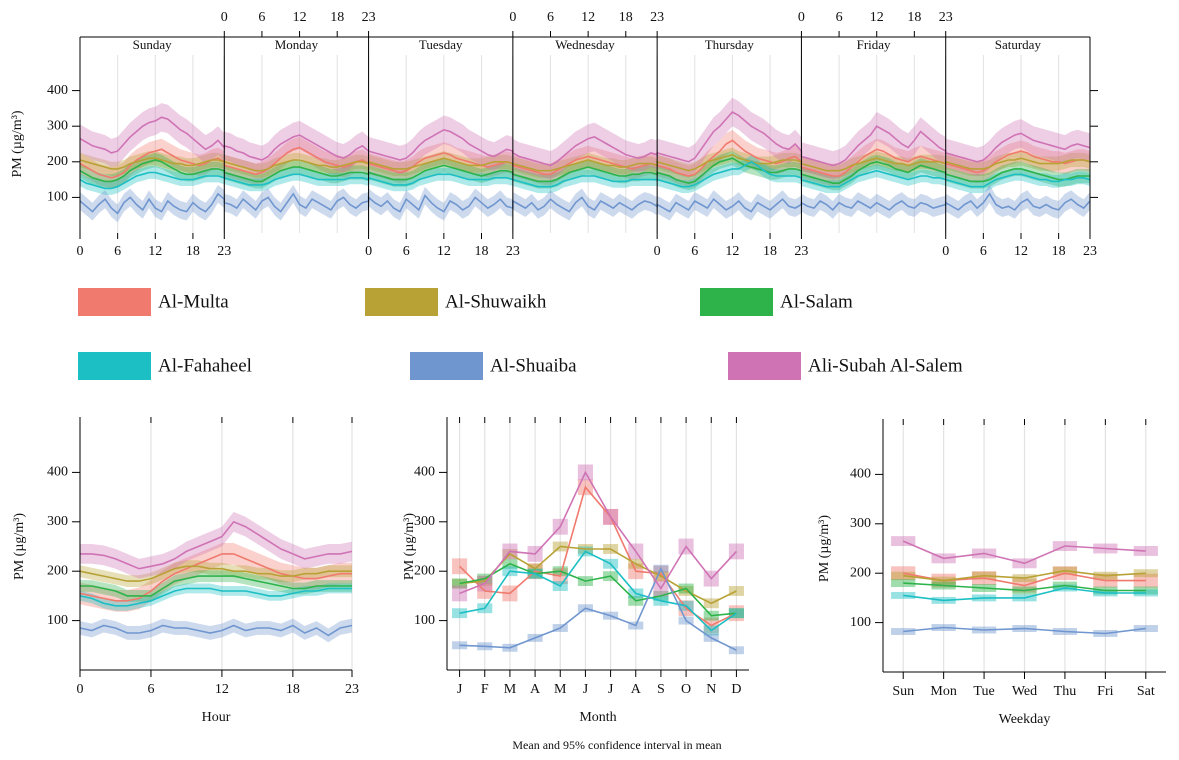  I want to click on legend-label: Al-Shuaiba, so click(533, 365).